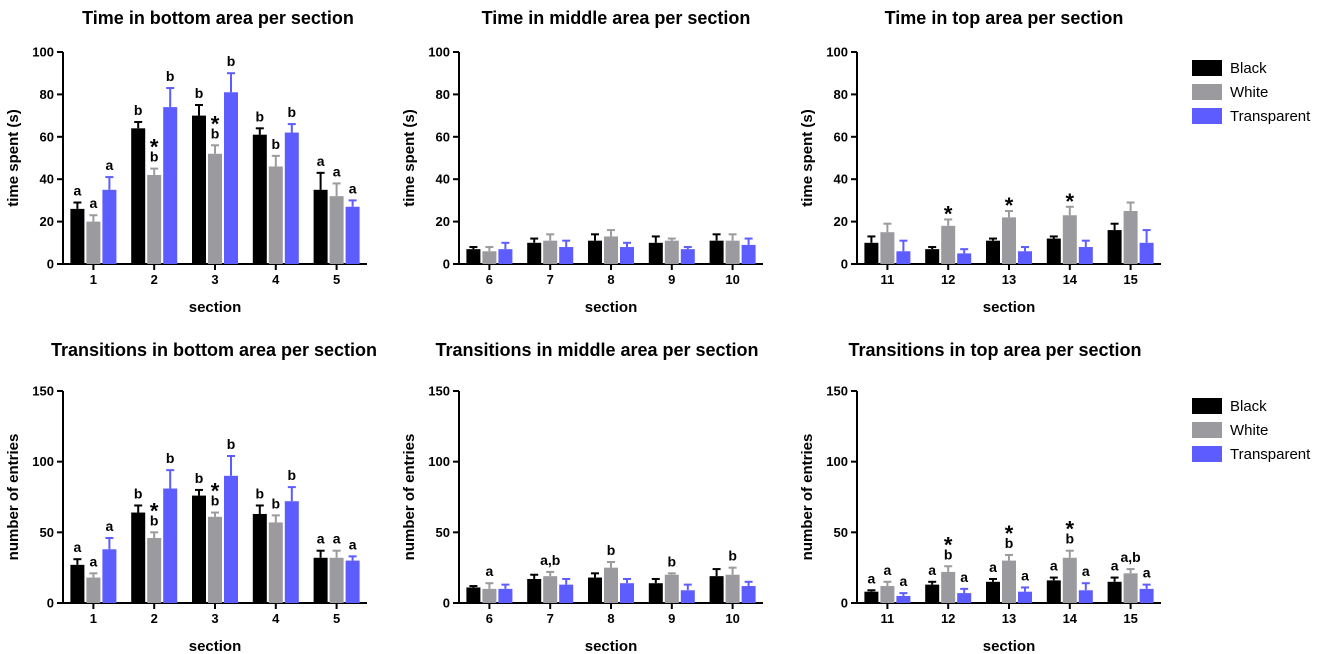 This screenshot has width=1335, height=654. I want to click on y-tick-label: 80, so click(443, 94).